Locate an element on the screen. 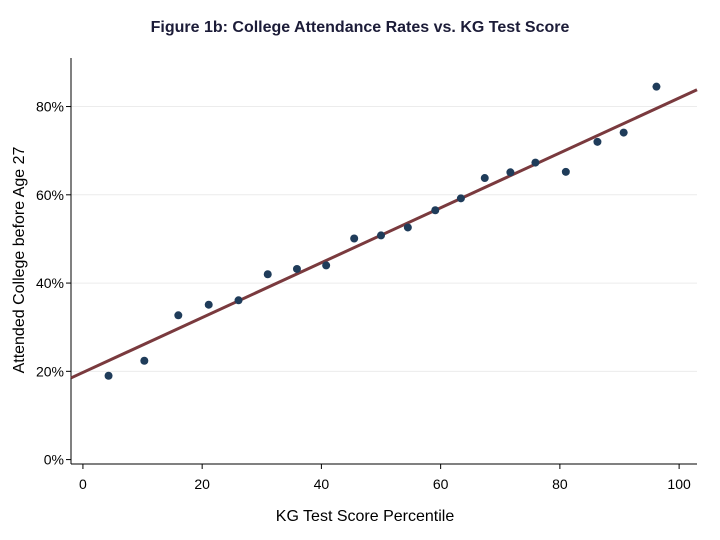 The height and width of the screenshot is (540, 720). y-tick-label: 60% is located at coordinates (50, 195).